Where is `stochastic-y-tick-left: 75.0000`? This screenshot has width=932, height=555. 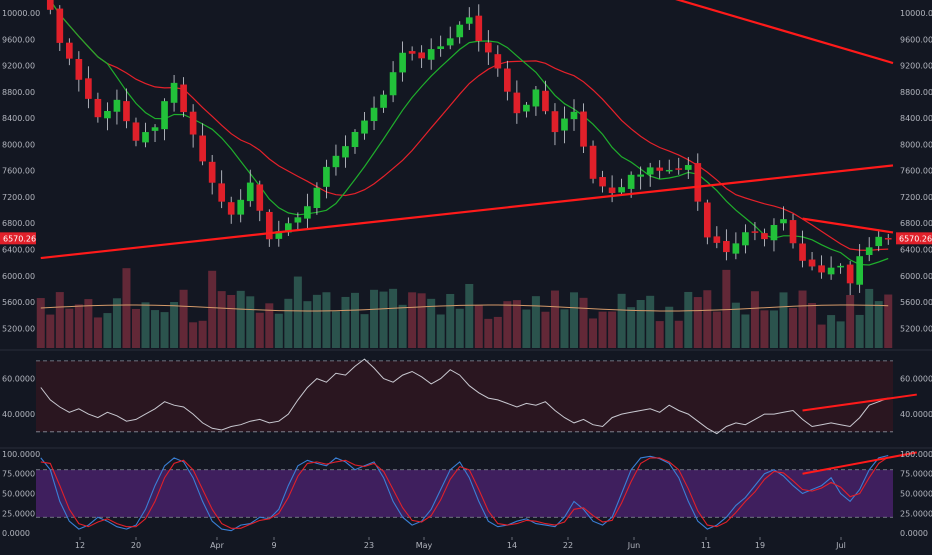 stochastic-y-tick-left: 75.0000 is located at coordinates (18, 474).